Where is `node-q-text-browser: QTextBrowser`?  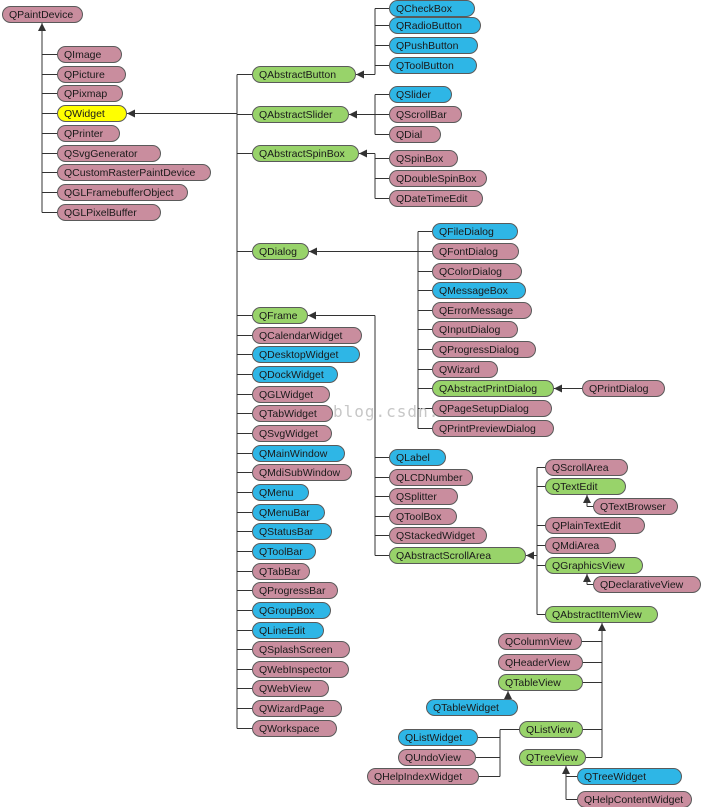
node-q-text-browser: QTextBrowser is located at coordinates (635, 506).